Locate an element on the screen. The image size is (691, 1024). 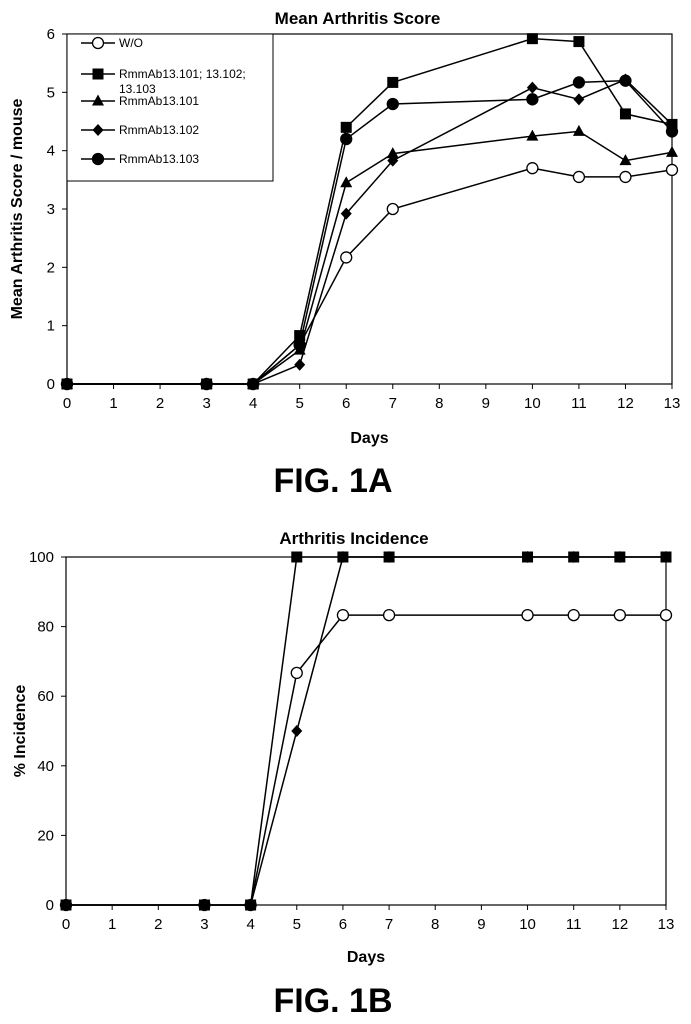
legend-label: RmmAb13.103 is located at coordinates (159, 159).